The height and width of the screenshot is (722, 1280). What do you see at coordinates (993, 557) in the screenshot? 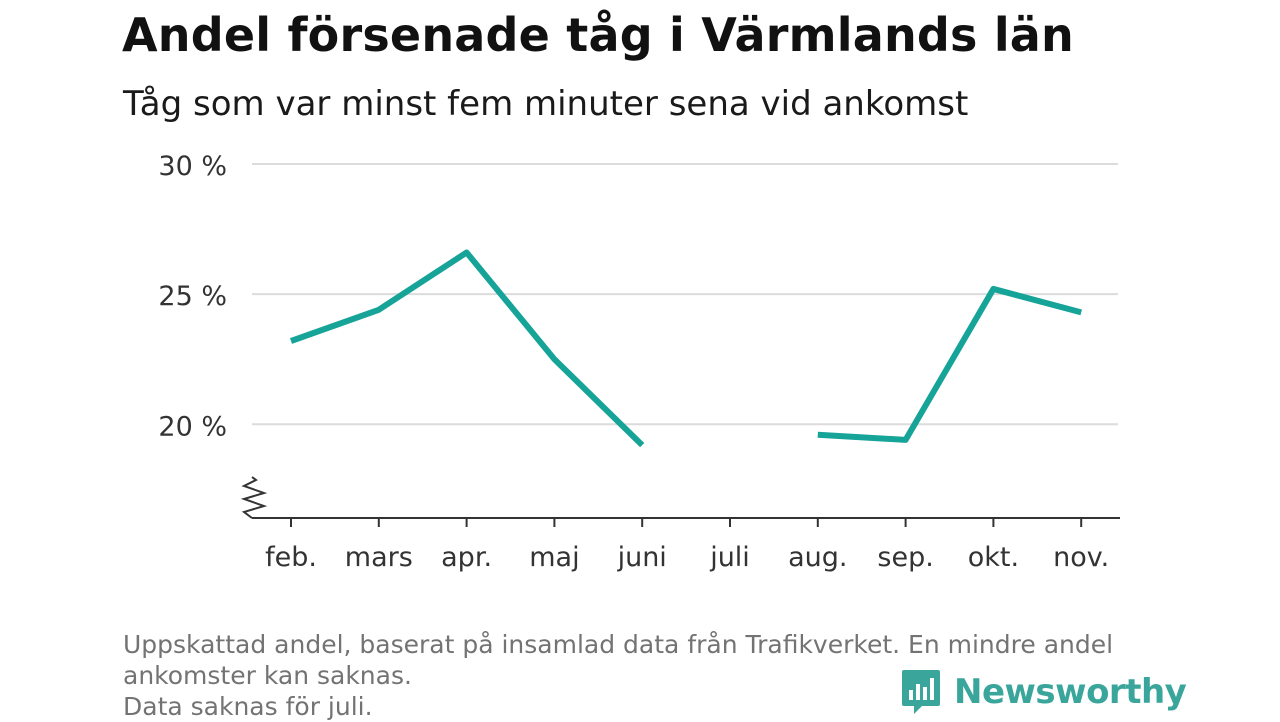
I see `x-tick-label: okt.` at bounding box center [993, 557].